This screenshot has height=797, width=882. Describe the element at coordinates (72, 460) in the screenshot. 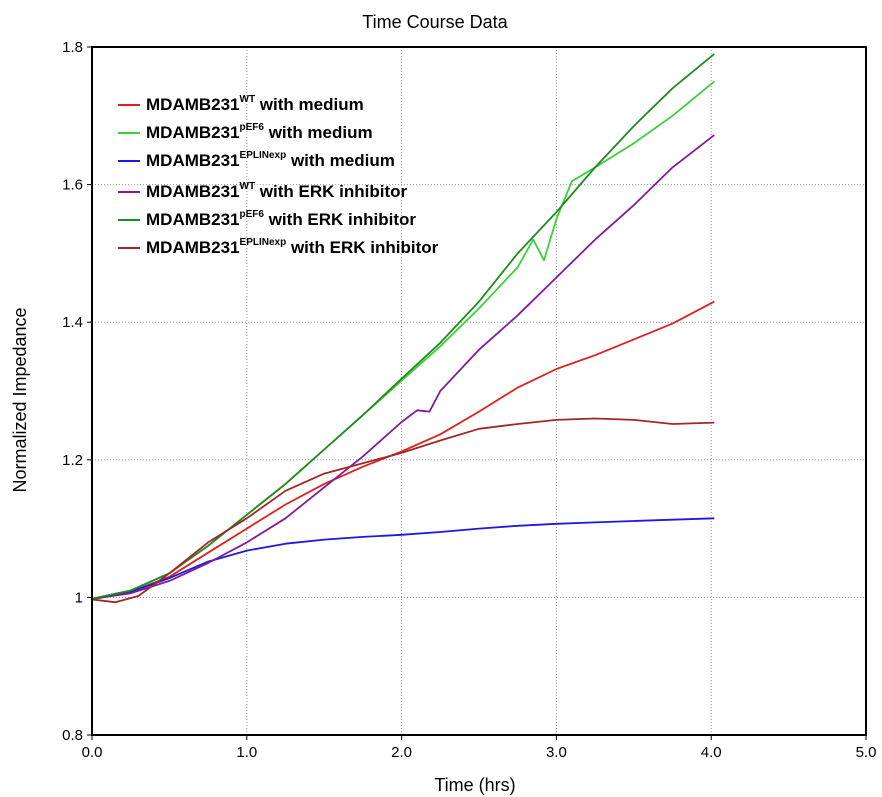

I see `y-tick-label: 1.2` at that location.